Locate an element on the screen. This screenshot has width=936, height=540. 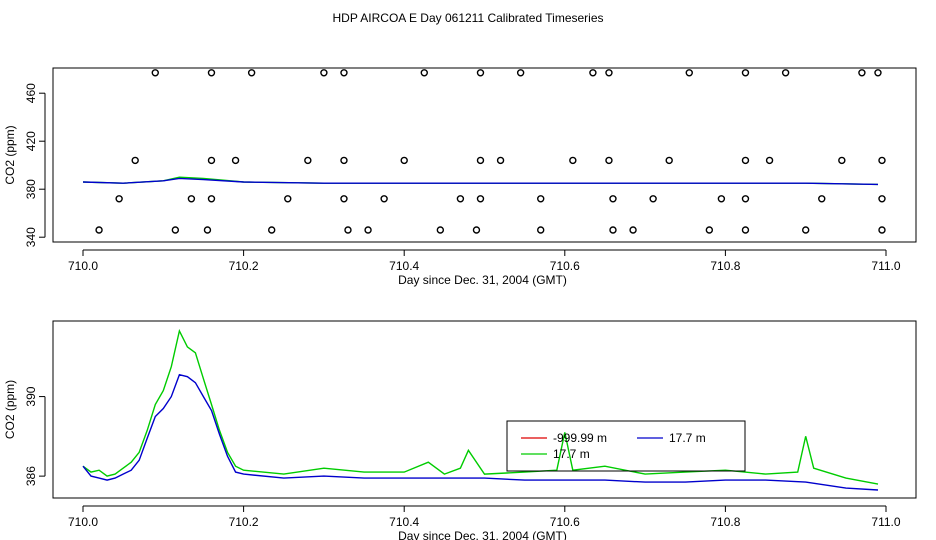
legend-label: -999.99 m is located at coordinates (580, 438).